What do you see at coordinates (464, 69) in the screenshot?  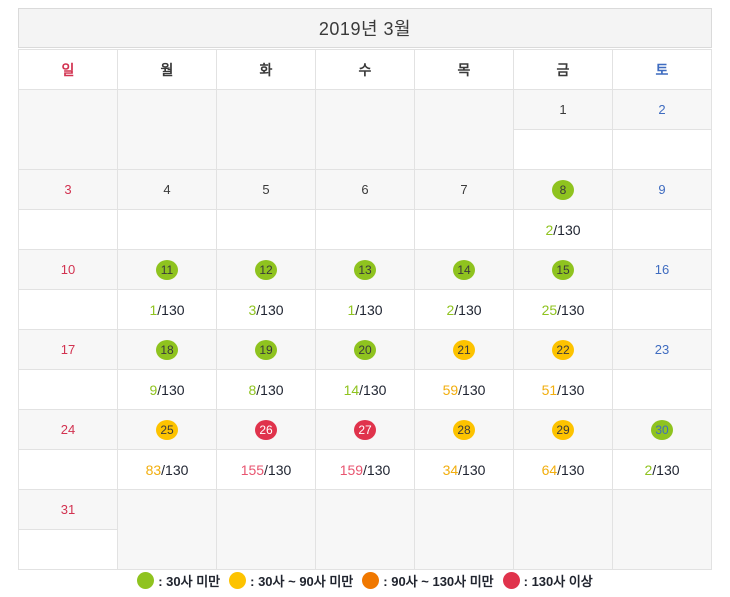 I see `day-header-thu: 목` at bounding box center [464, 69].